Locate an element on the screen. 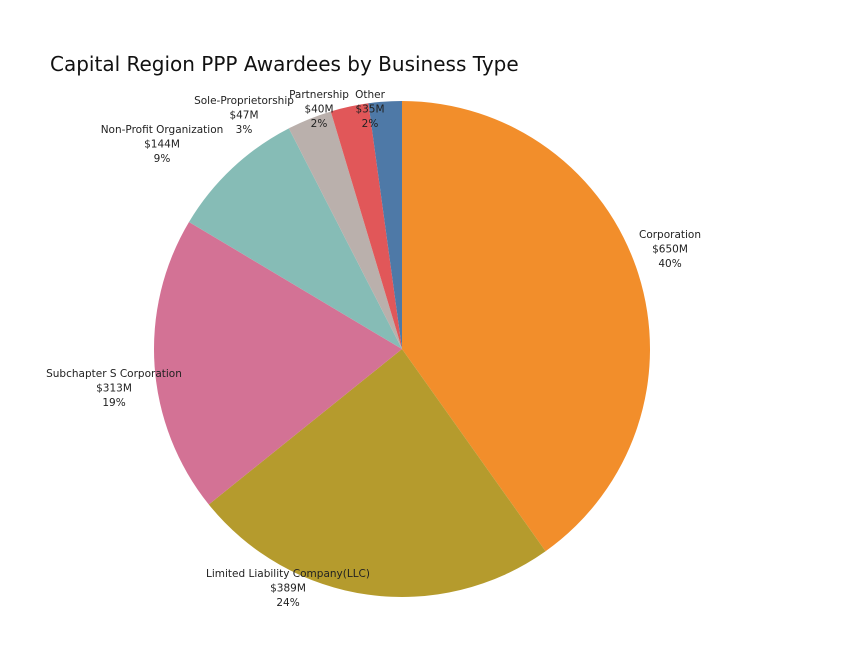  slice-label-6: Other $35M 2% is located at coordinates (370, 109).